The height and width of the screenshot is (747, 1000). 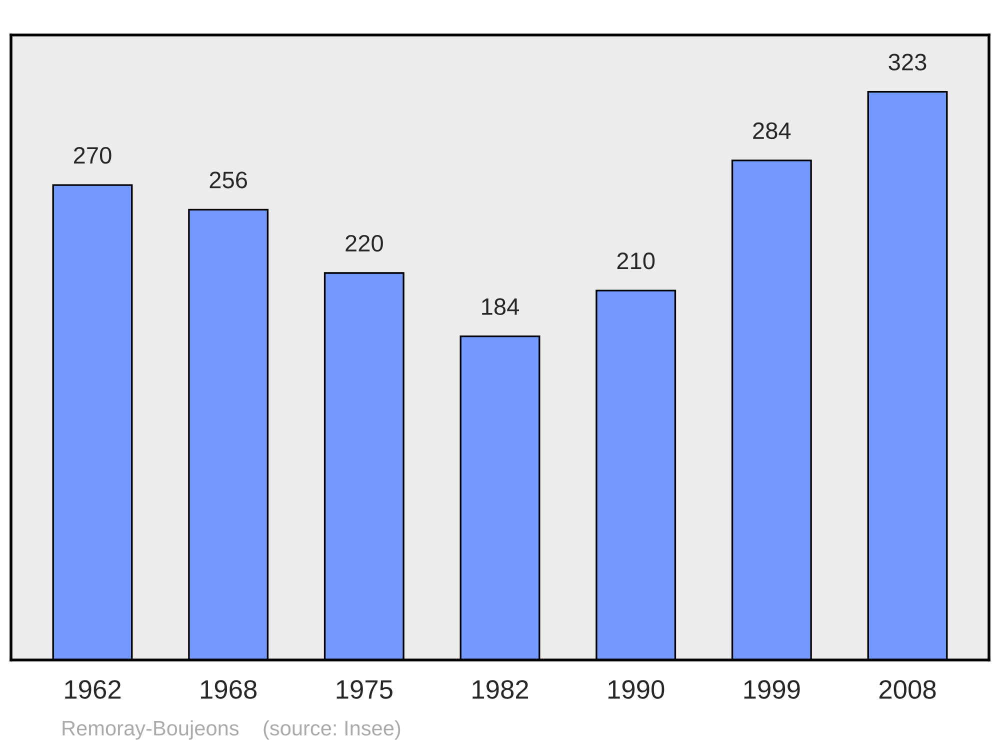 What do you see at coordinates (636, 689) in the screenshot?
I see `x-tick-label: 1990` at bounding box center [636, 689].